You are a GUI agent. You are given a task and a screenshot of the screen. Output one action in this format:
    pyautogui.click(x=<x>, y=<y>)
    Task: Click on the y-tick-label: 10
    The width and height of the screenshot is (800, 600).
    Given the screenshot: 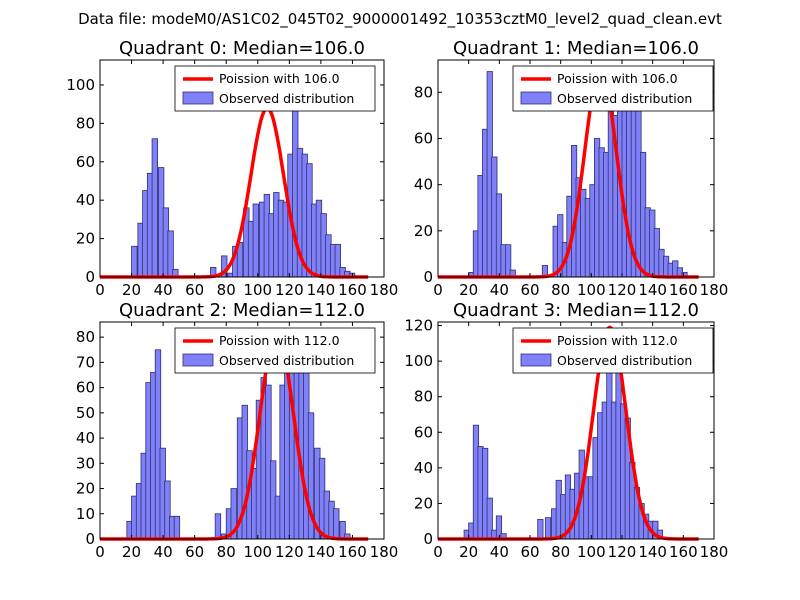 What is the action you would take?
    pyautogui.click(x=85, y=514)
    